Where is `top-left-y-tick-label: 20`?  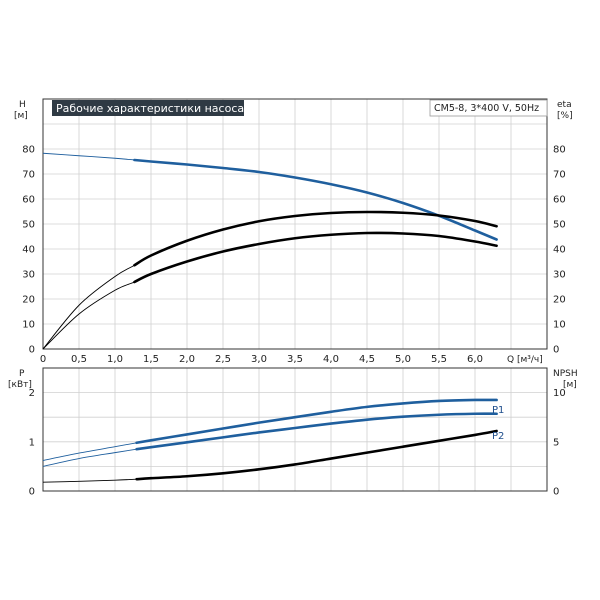
top-left-y-tick-label: 20 is located at coordinates (28, 300).